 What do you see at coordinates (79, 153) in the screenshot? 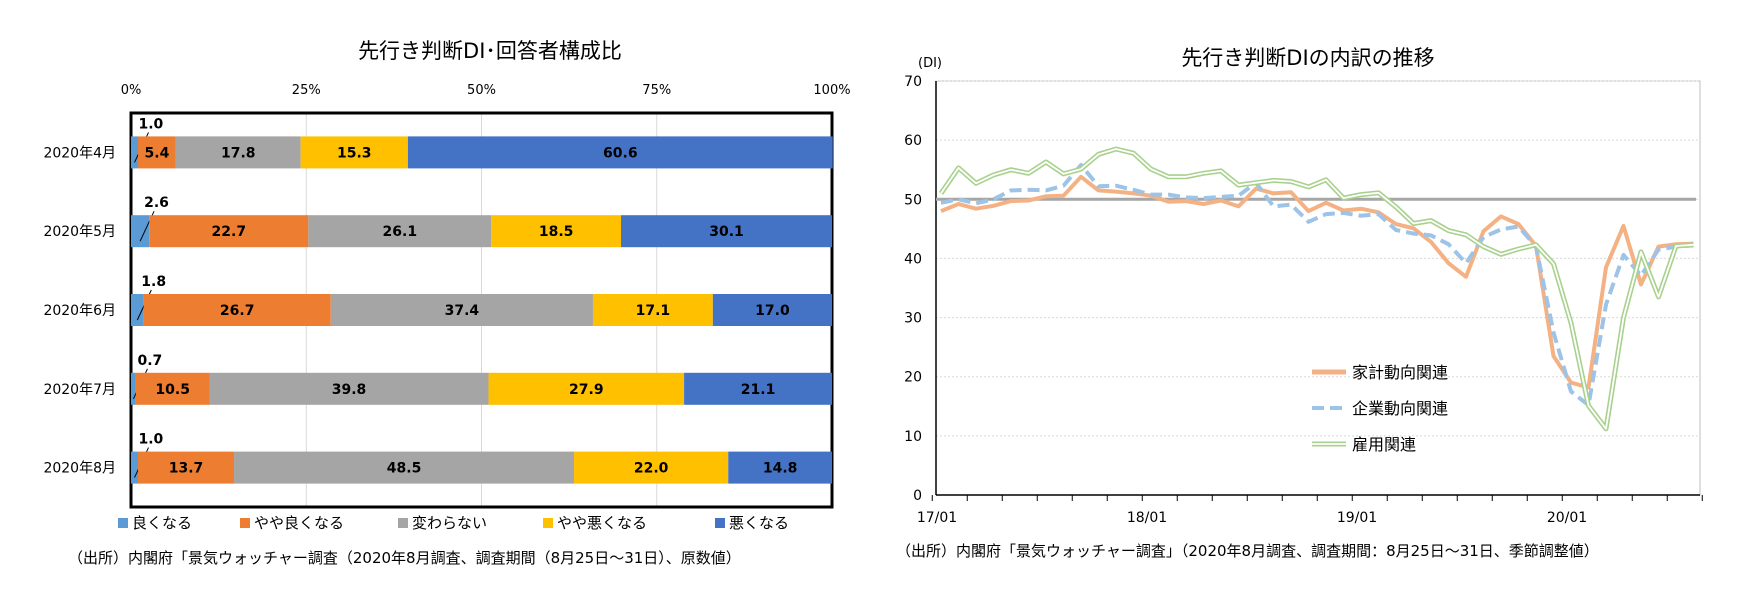
I see `left-category-label: 2020年4月` at bounding box center [79, 153].